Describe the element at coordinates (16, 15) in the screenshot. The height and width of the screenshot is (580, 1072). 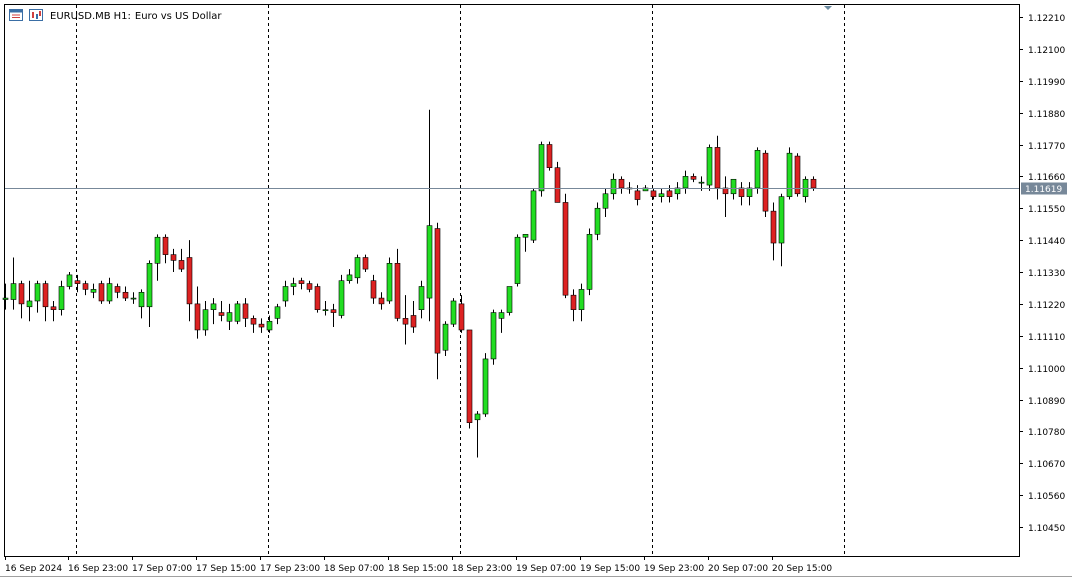
I see `window-icon` at that location.